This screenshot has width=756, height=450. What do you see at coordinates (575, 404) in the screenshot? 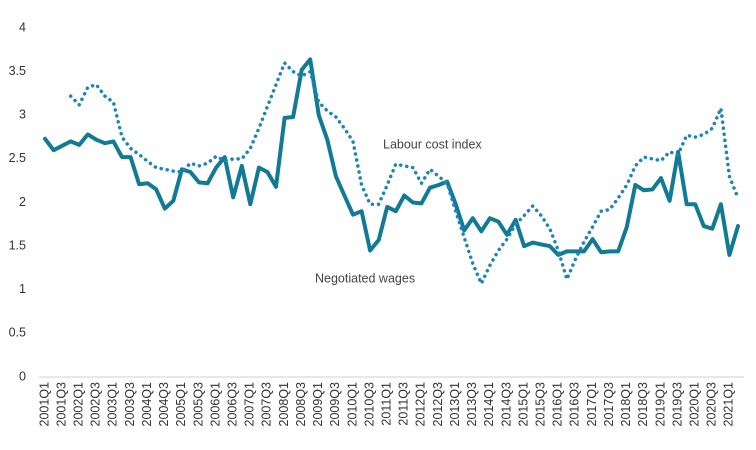
I see `x-tick-label: 2016Q3` at bounding box center [575, 404].